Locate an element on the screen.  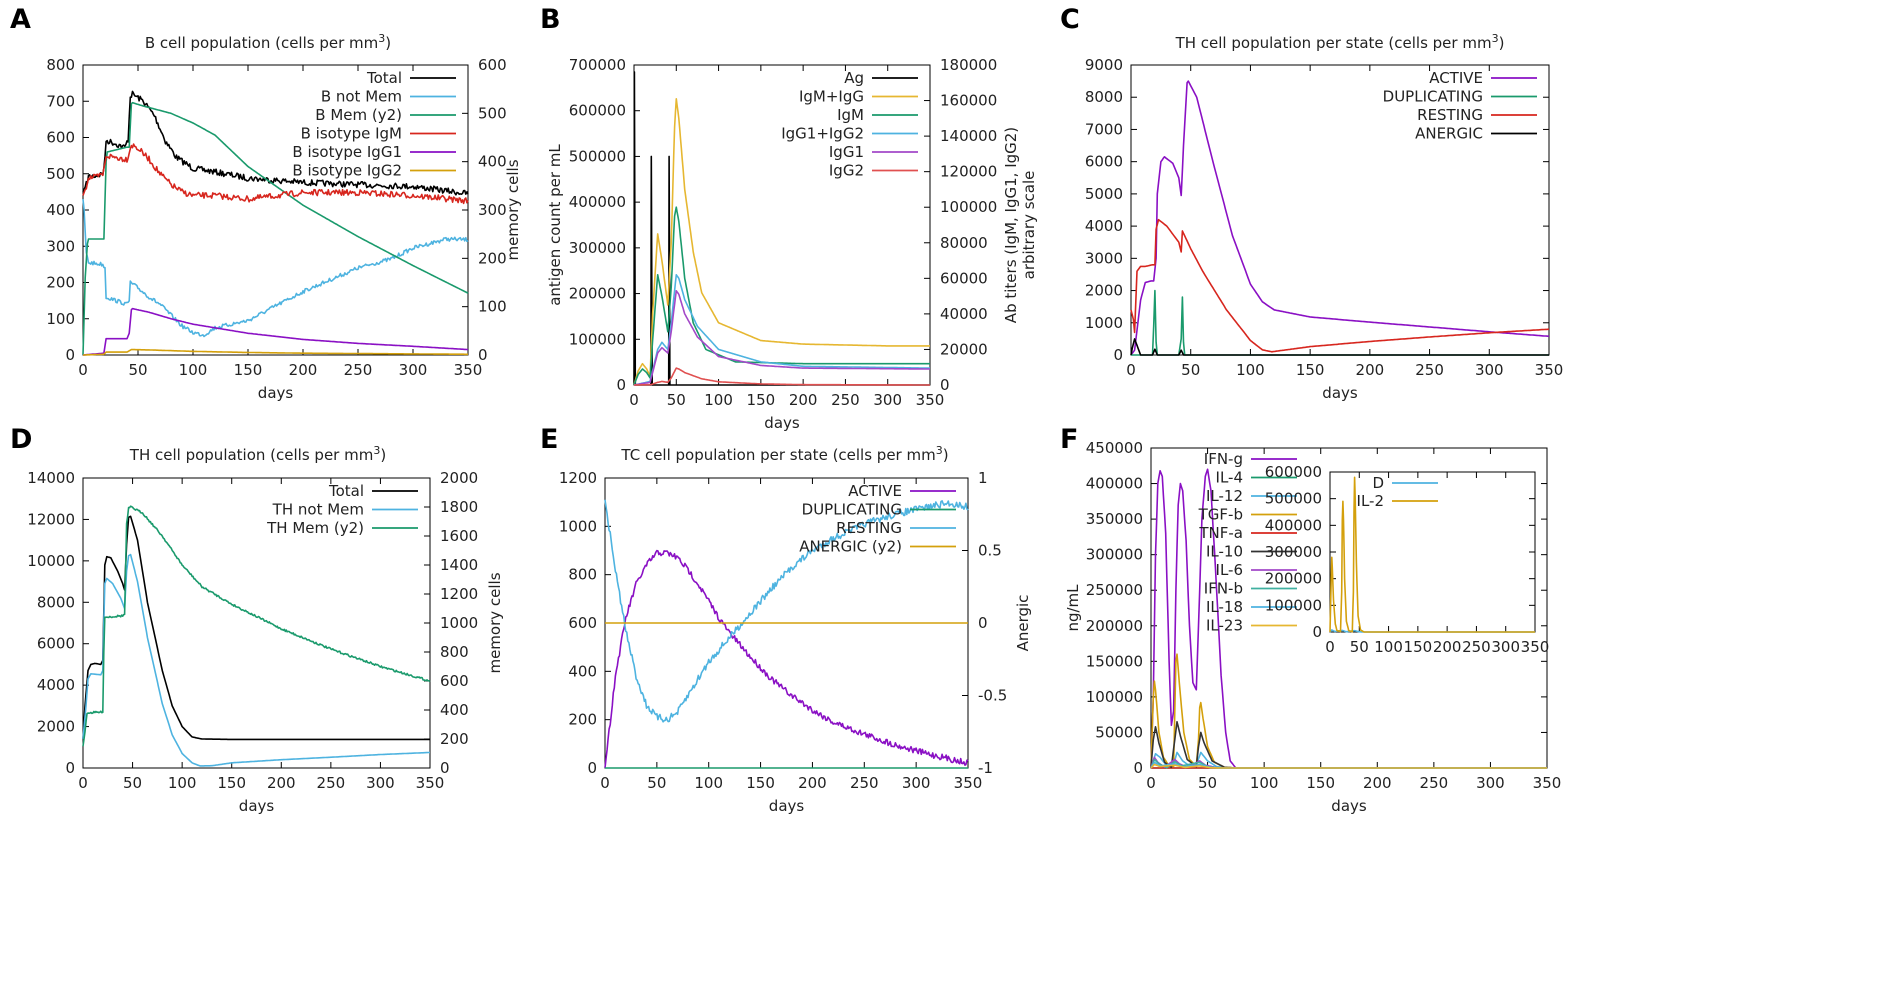
y-tick-label: 50000 is located at coordinates (1119, 732).